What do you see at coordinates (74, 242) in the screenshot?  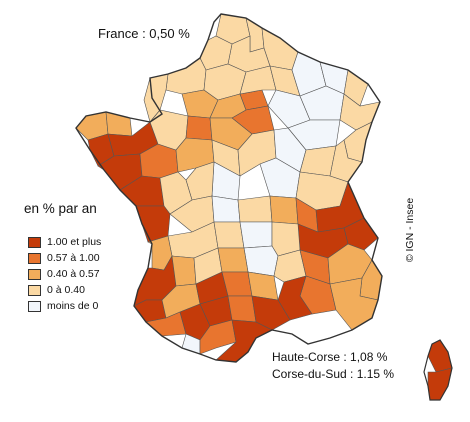 I see `legend-label: 1.00 et plus` at bounding box center [74, 242].